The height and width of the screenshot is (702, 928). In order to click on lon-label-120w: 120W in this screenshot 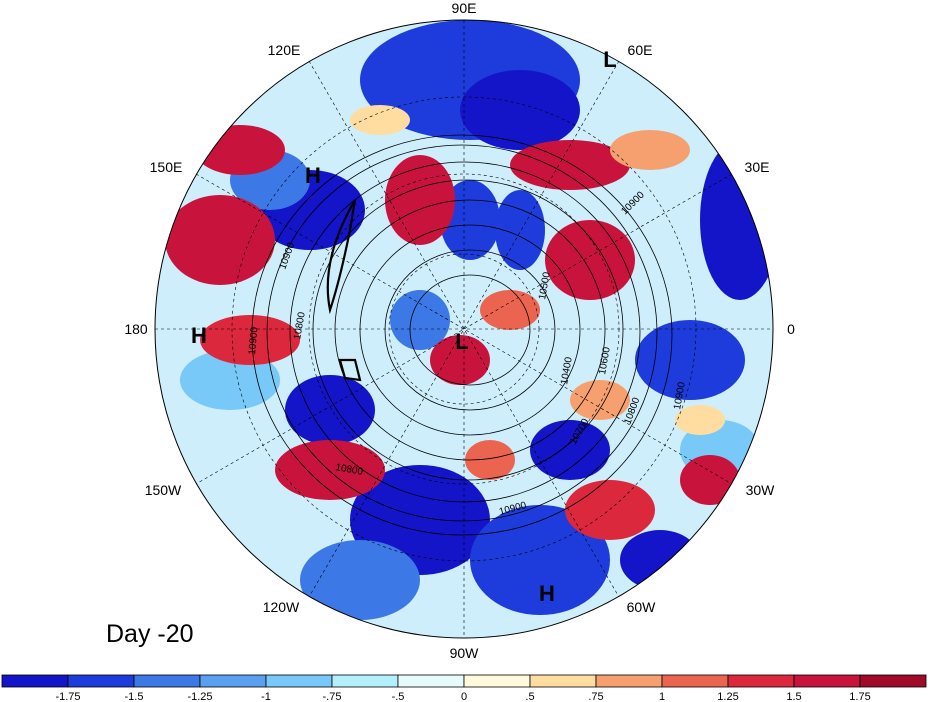, I will do `click(281, 607)`.